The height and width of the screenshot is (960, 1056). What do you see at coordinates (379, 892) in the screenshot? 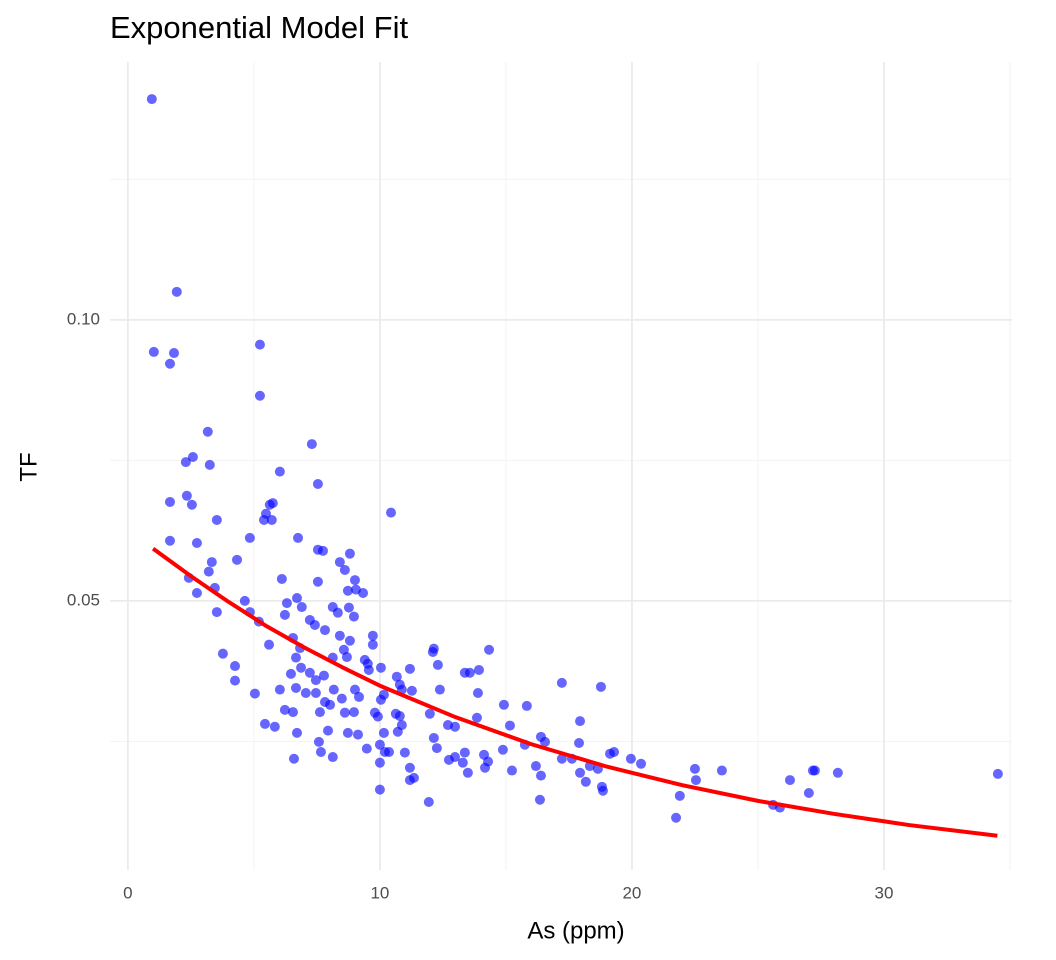
I see `x-tick-label: 10` at bounding box center [379, 892].